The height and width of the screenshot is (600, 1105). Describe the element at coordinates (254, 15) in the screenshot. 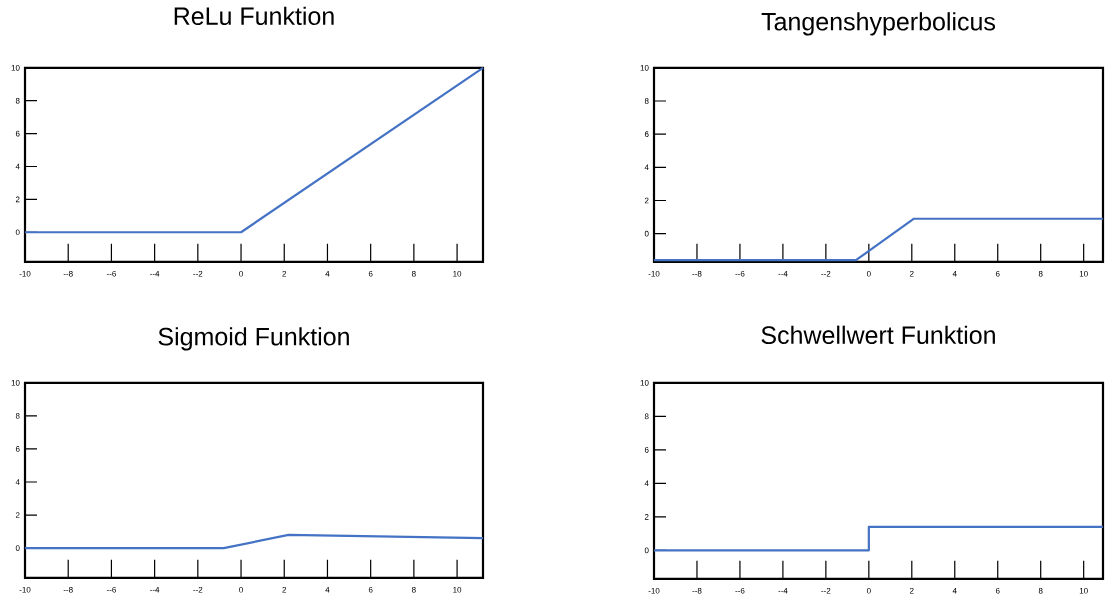

I see `chart-title: ReLu Funktion` at that location.